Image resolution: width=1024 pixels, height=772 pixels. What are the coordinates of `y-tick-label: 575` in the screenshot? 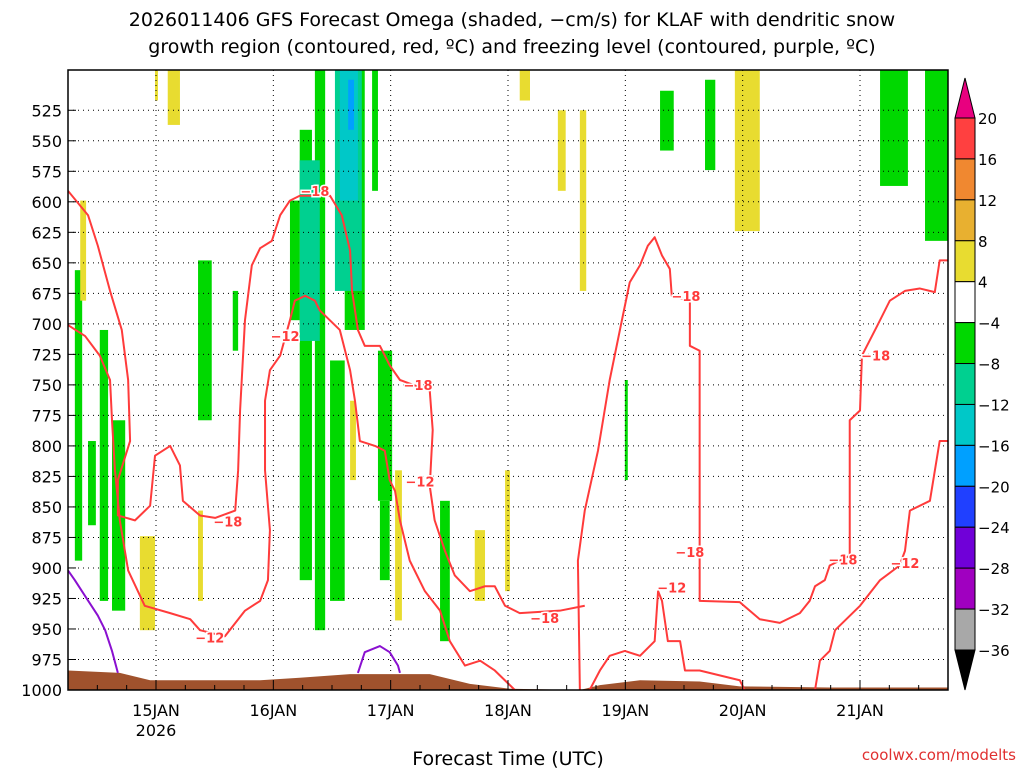 It's located at (46, 171).